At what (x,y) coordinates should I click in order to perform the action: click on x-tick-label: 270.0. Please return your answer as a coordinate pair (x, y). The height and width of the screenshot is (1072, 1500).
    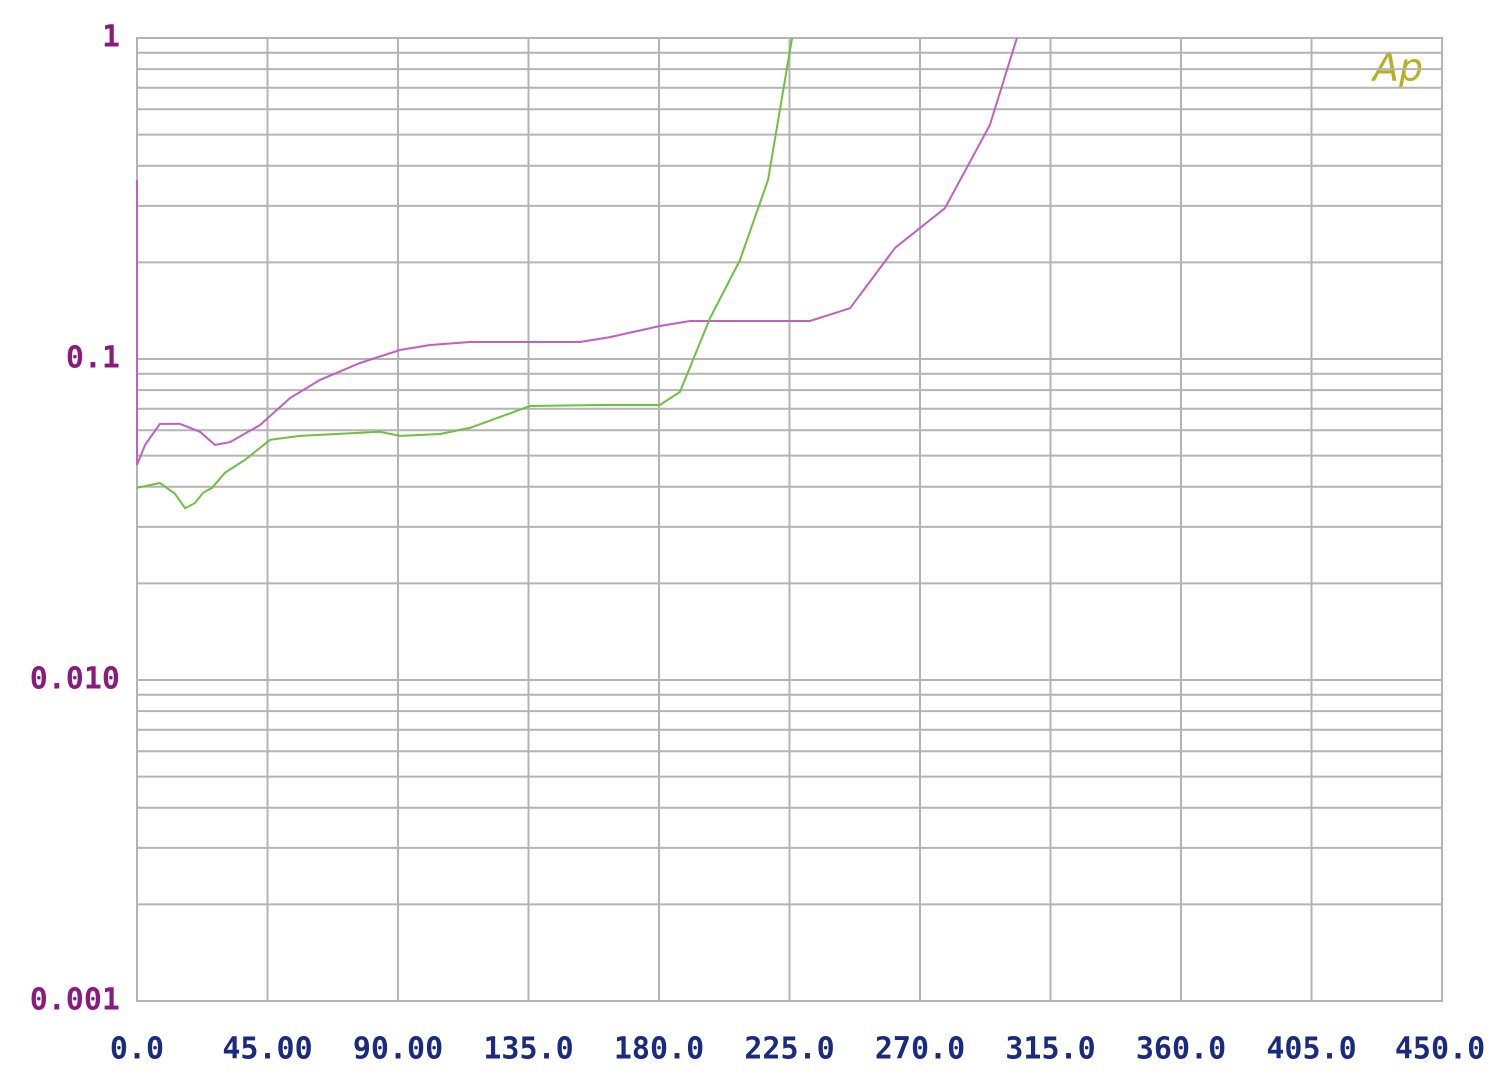
    Looking at the image, I should click on (920, 1049).